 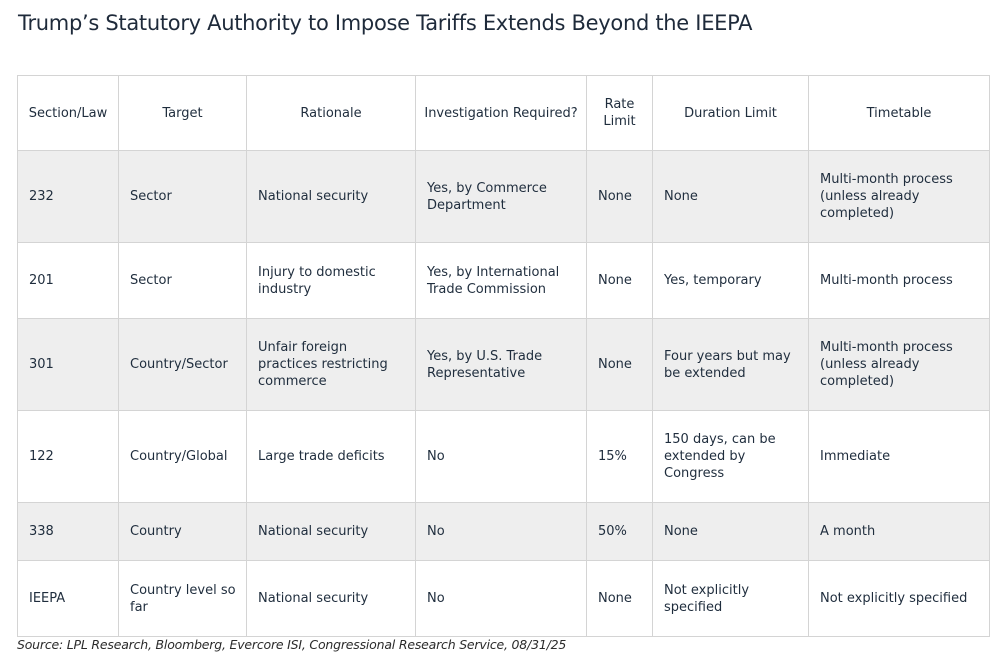 What do you see at coordinates (501, 280) in the screenshot?
I see `cell-investigation: Yes, by International Trade Commission` at bounding box center [501, 280].